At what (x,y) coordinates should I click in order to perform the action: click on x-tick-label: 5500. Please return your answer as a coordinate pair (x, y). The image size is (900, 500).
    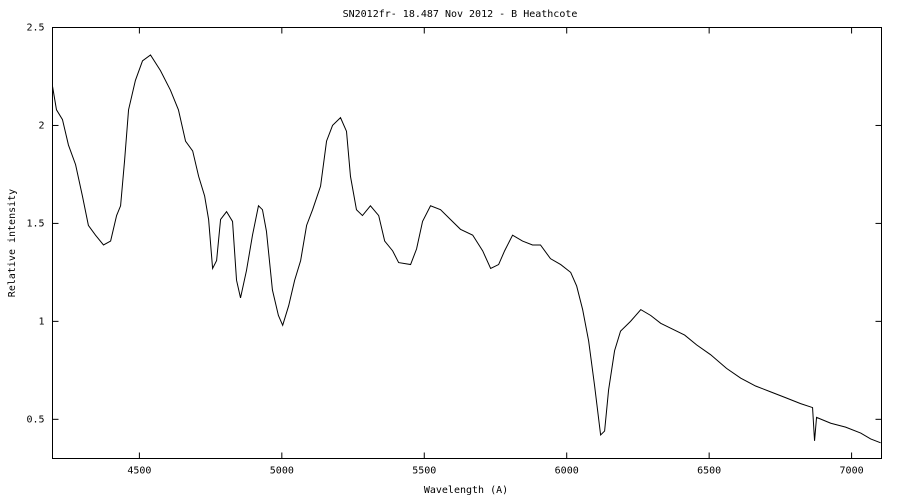
    Looking at the image, I should click on (424, 471).